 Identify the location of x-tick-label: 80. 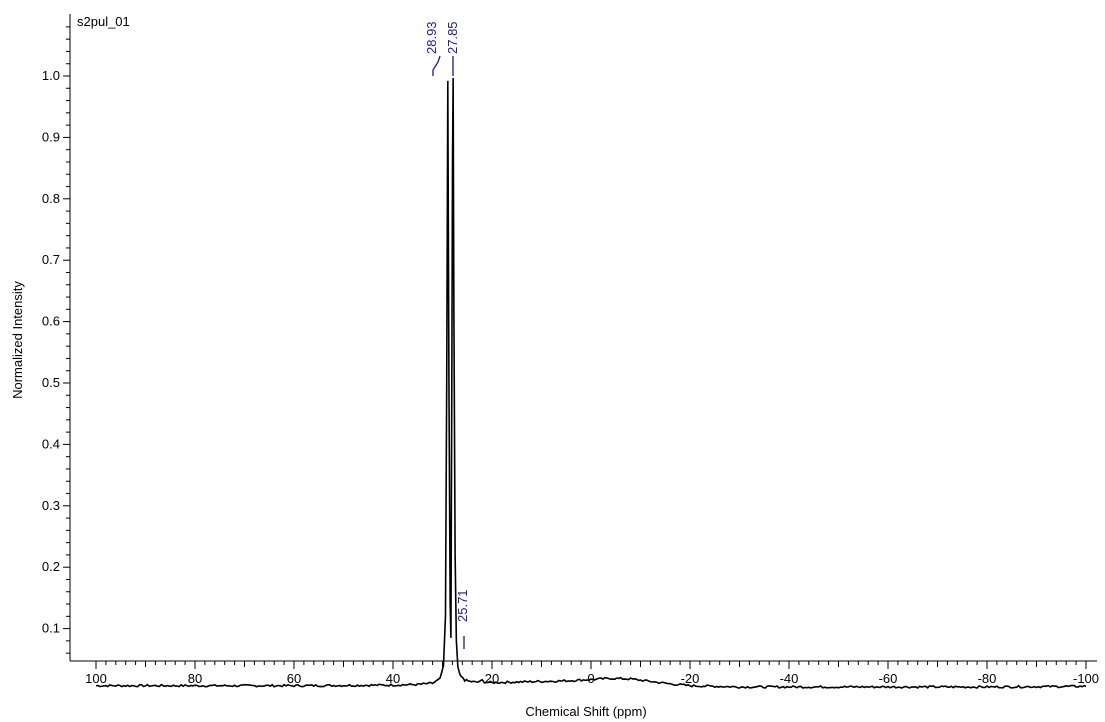
(195, 678).